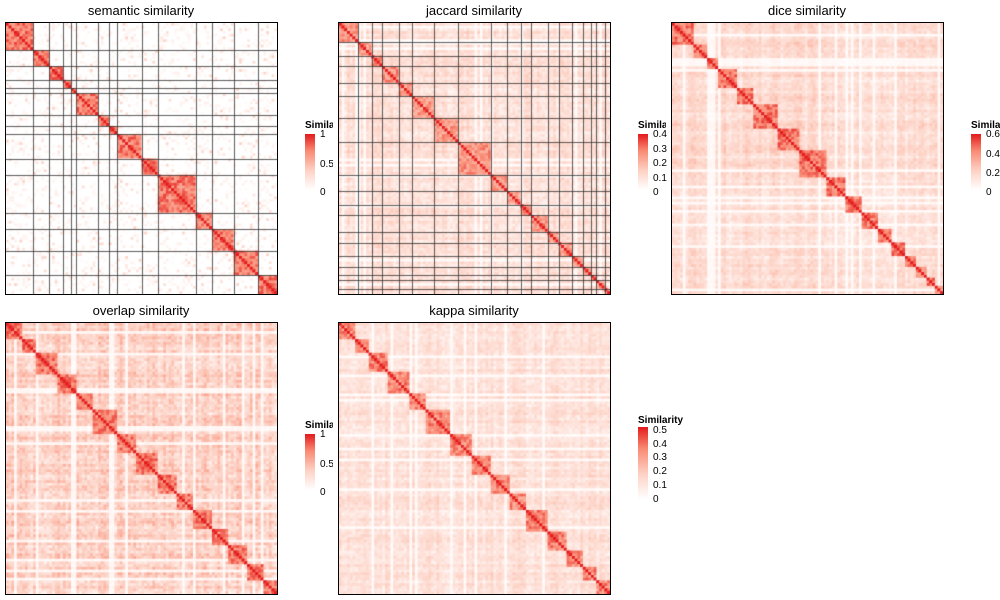  What do you see at coordinates (474, 310) in the screenshot?
I see `chart-title: kappa similarity` at bounding box center [474, 310].